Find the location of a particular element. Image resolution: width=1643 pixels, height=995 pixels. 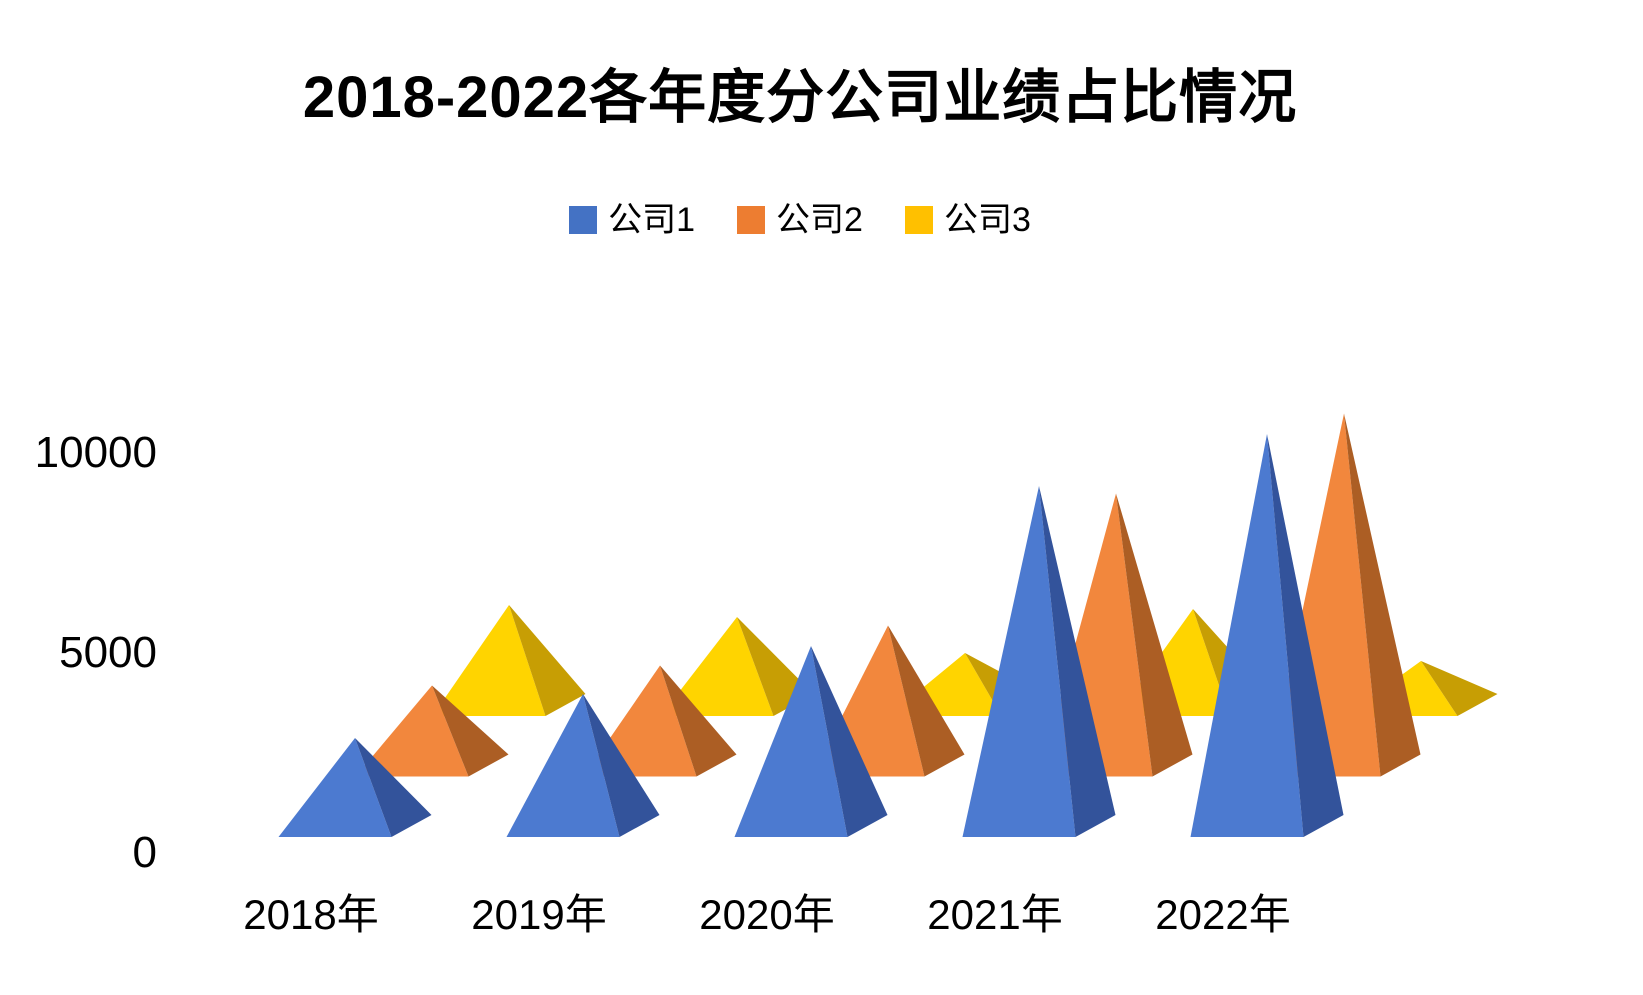

legend-item-3: 公司3 is located at coordinates (967, 220).